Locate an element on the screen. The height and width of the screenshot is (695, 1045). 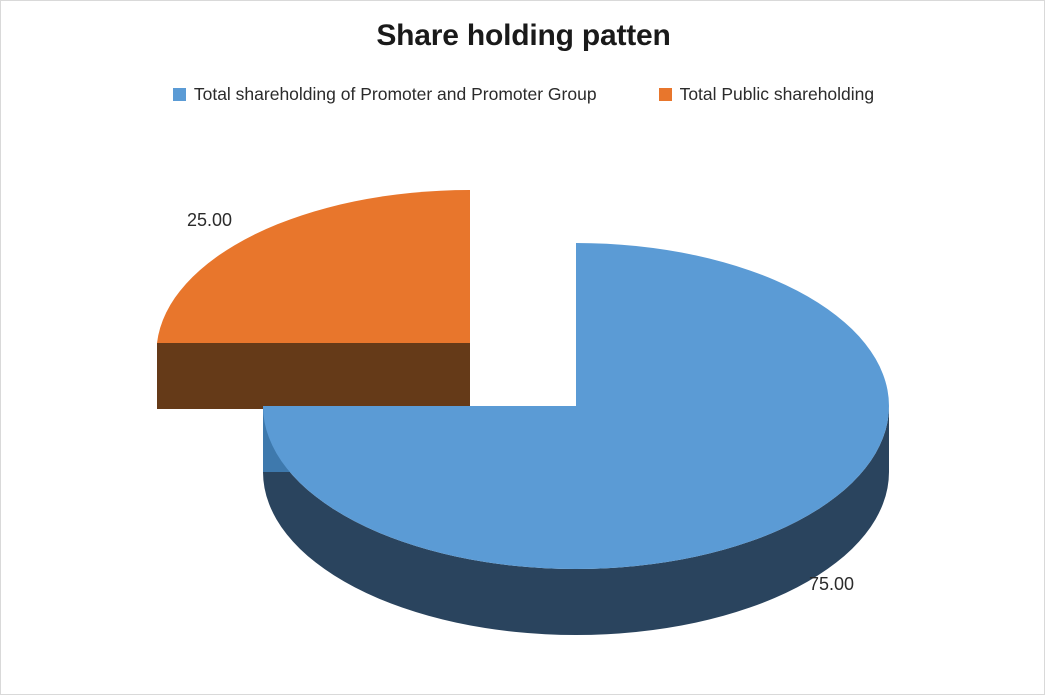
data-label-promoter: 75.00 is located at coordinates (832, 584).